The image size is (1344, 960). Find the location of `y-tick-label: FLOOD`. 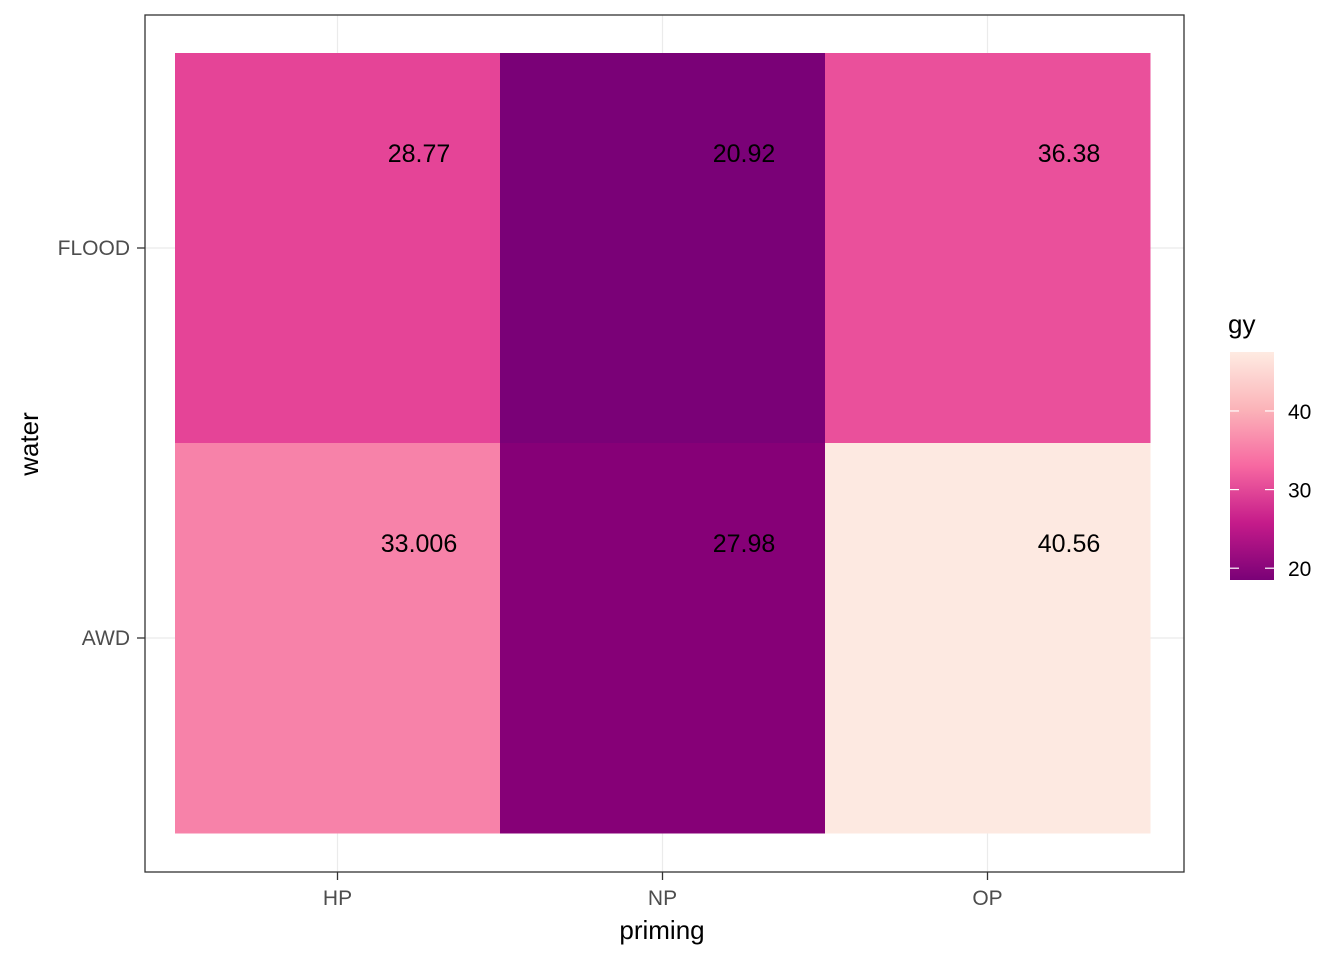

y-tick-label: FLOOD is located at coordinates (94, 248).